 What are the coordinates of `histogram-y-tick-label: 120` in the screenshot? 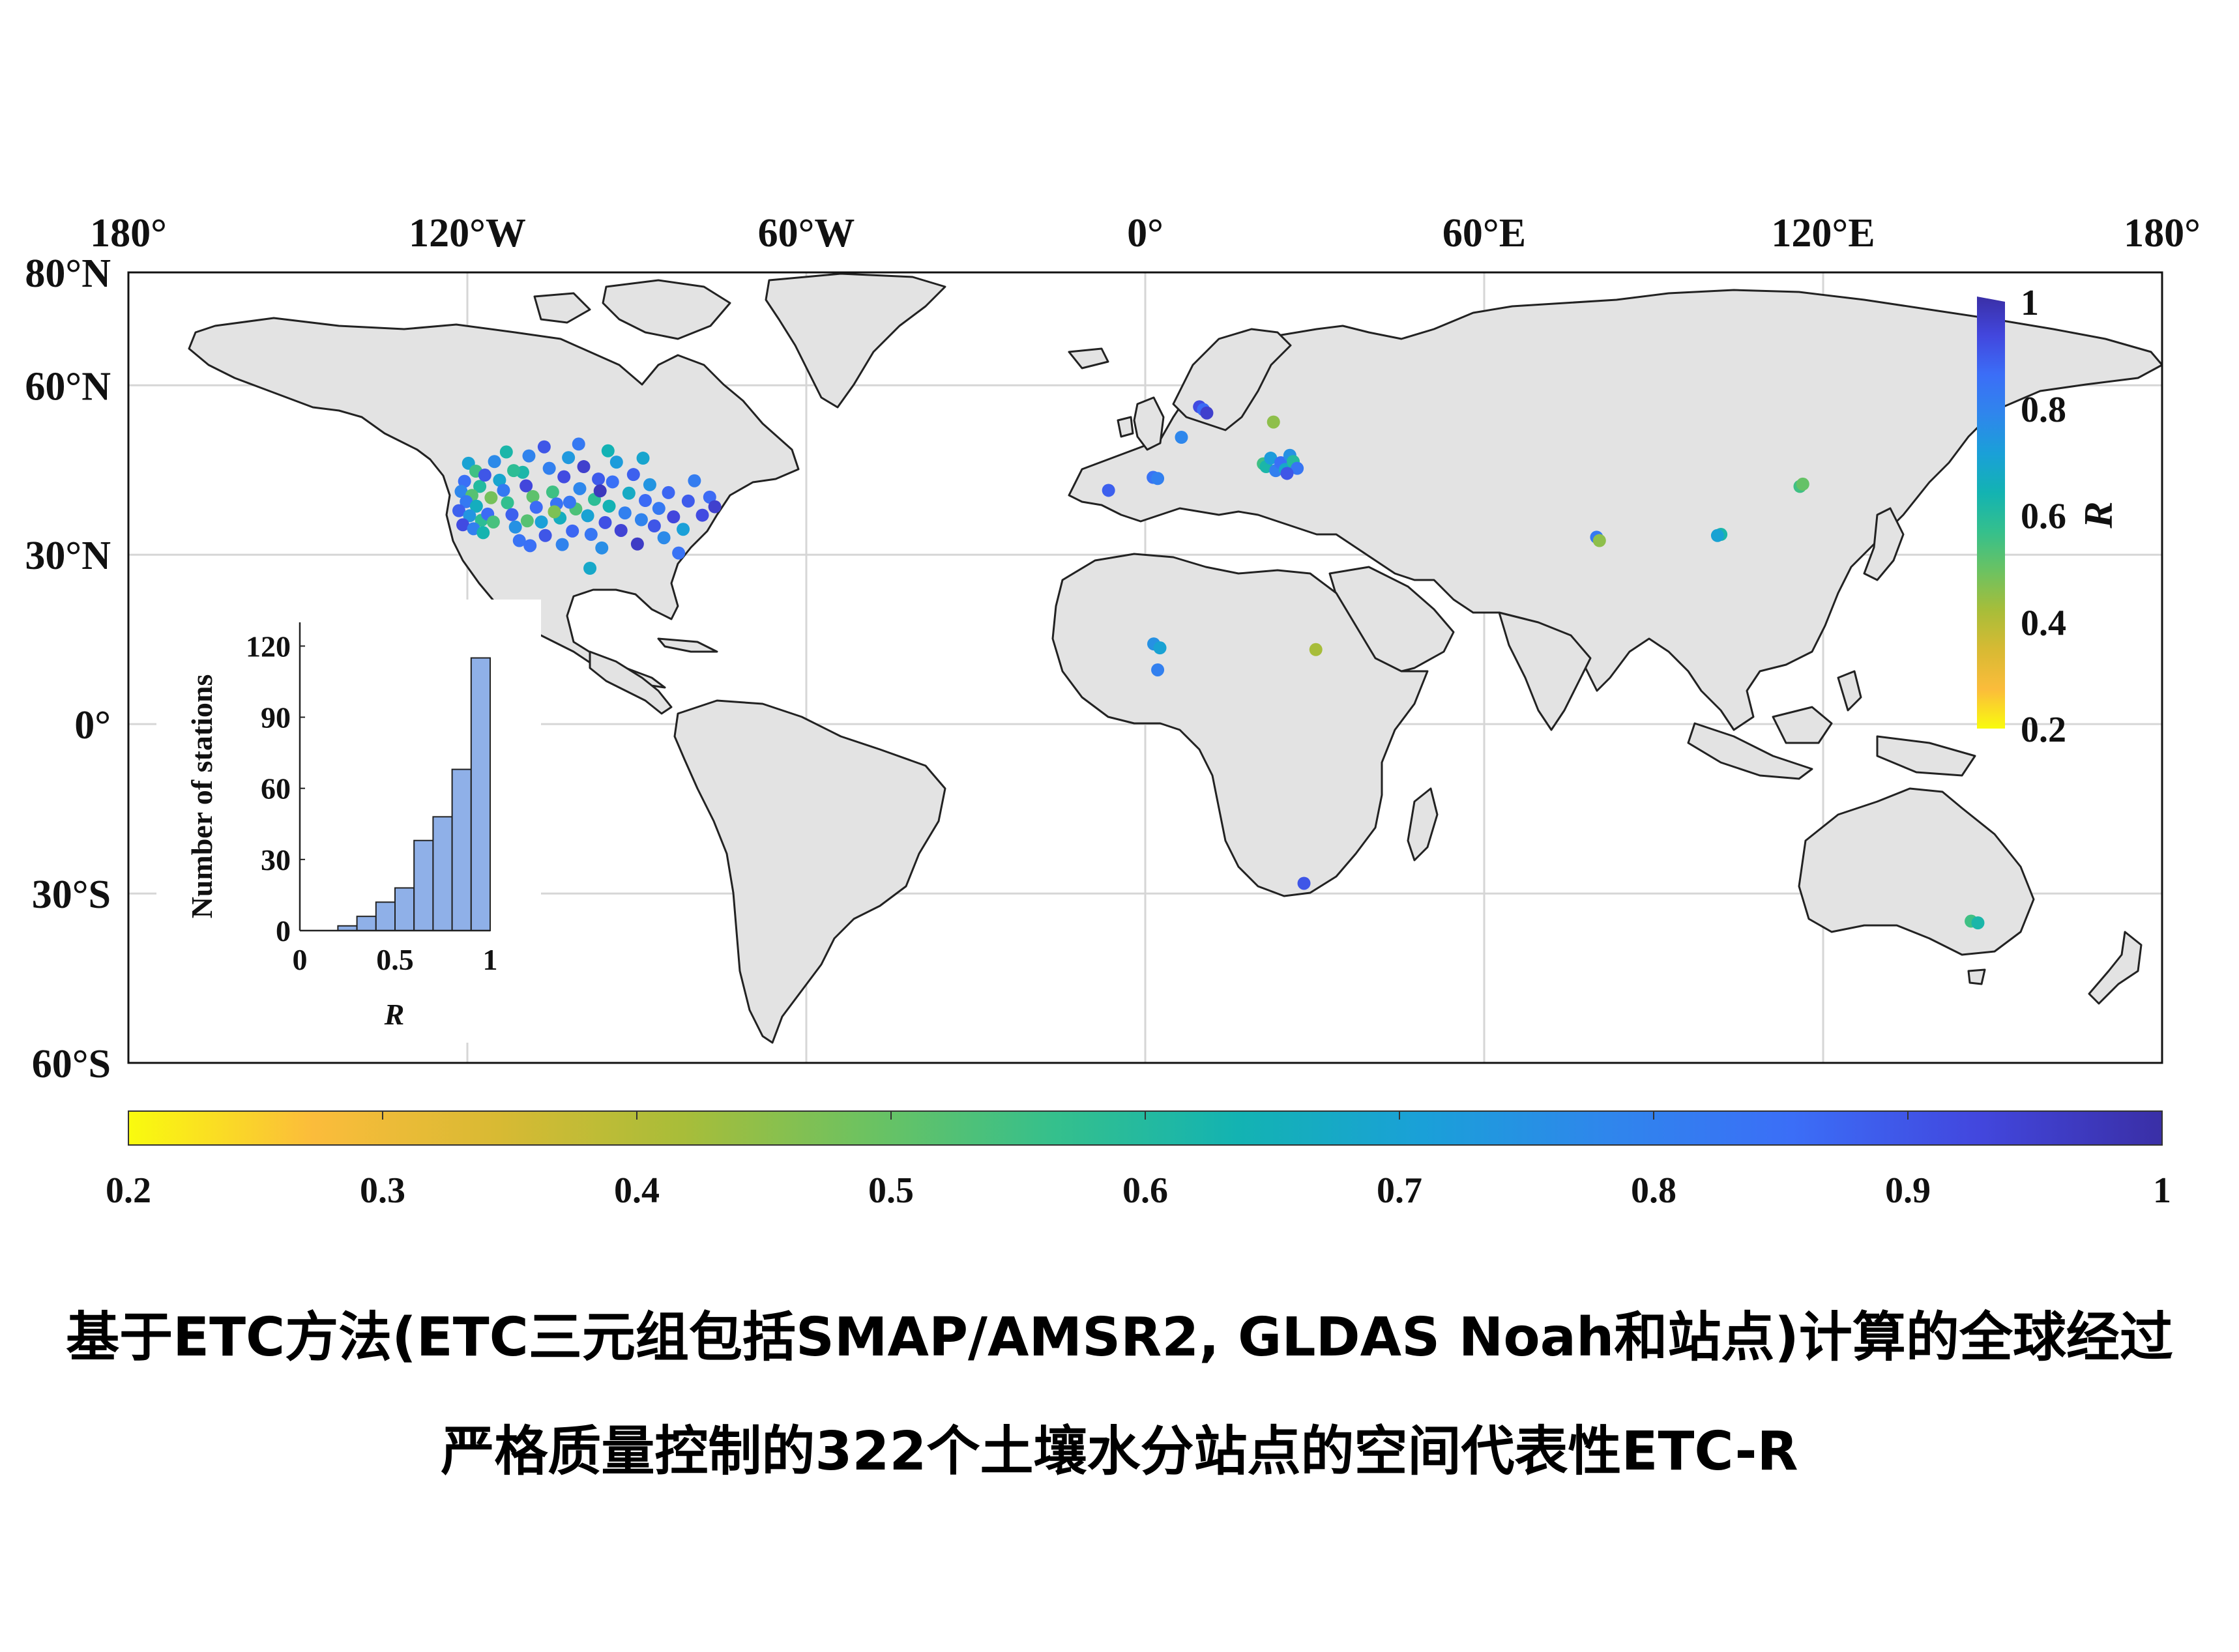 It's located at (268, 646).